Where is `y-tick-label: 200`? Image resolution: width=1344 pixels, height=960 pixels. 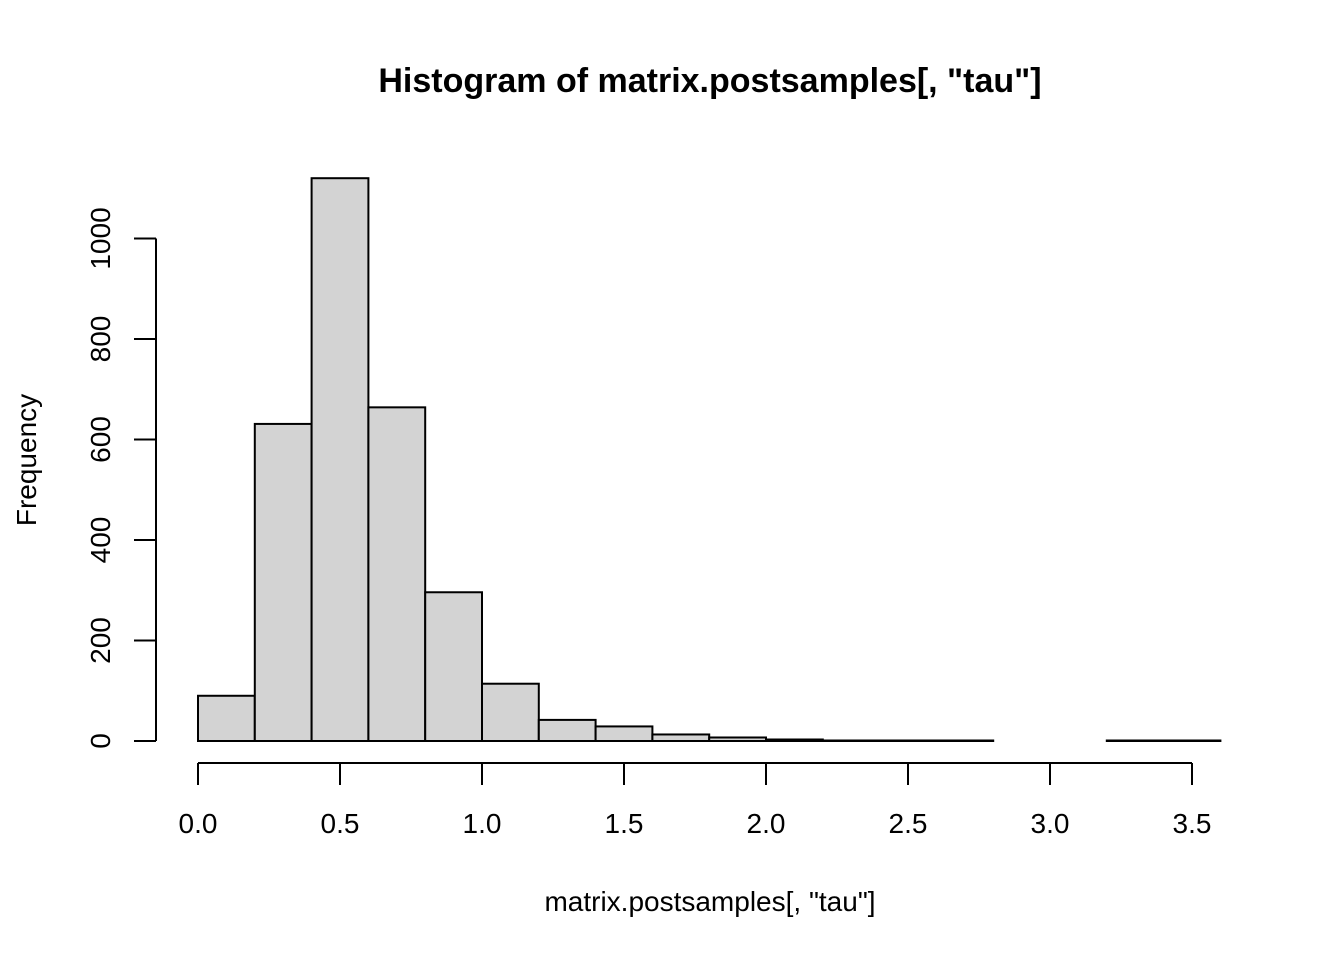
y-tick-label: 200 is located at coordinates (100, 640).